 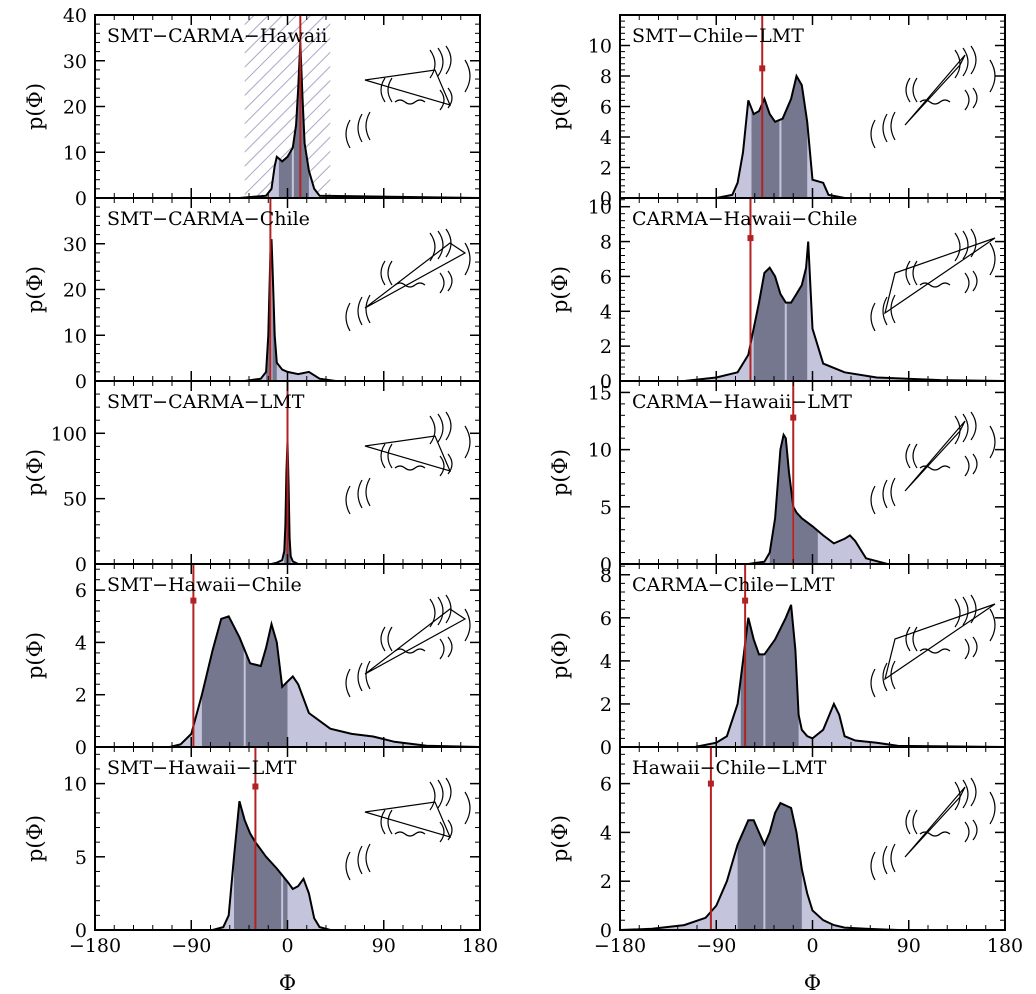 I want to click on panel-title: CARMA−Chile−LMT, so click(x=733, y=585).